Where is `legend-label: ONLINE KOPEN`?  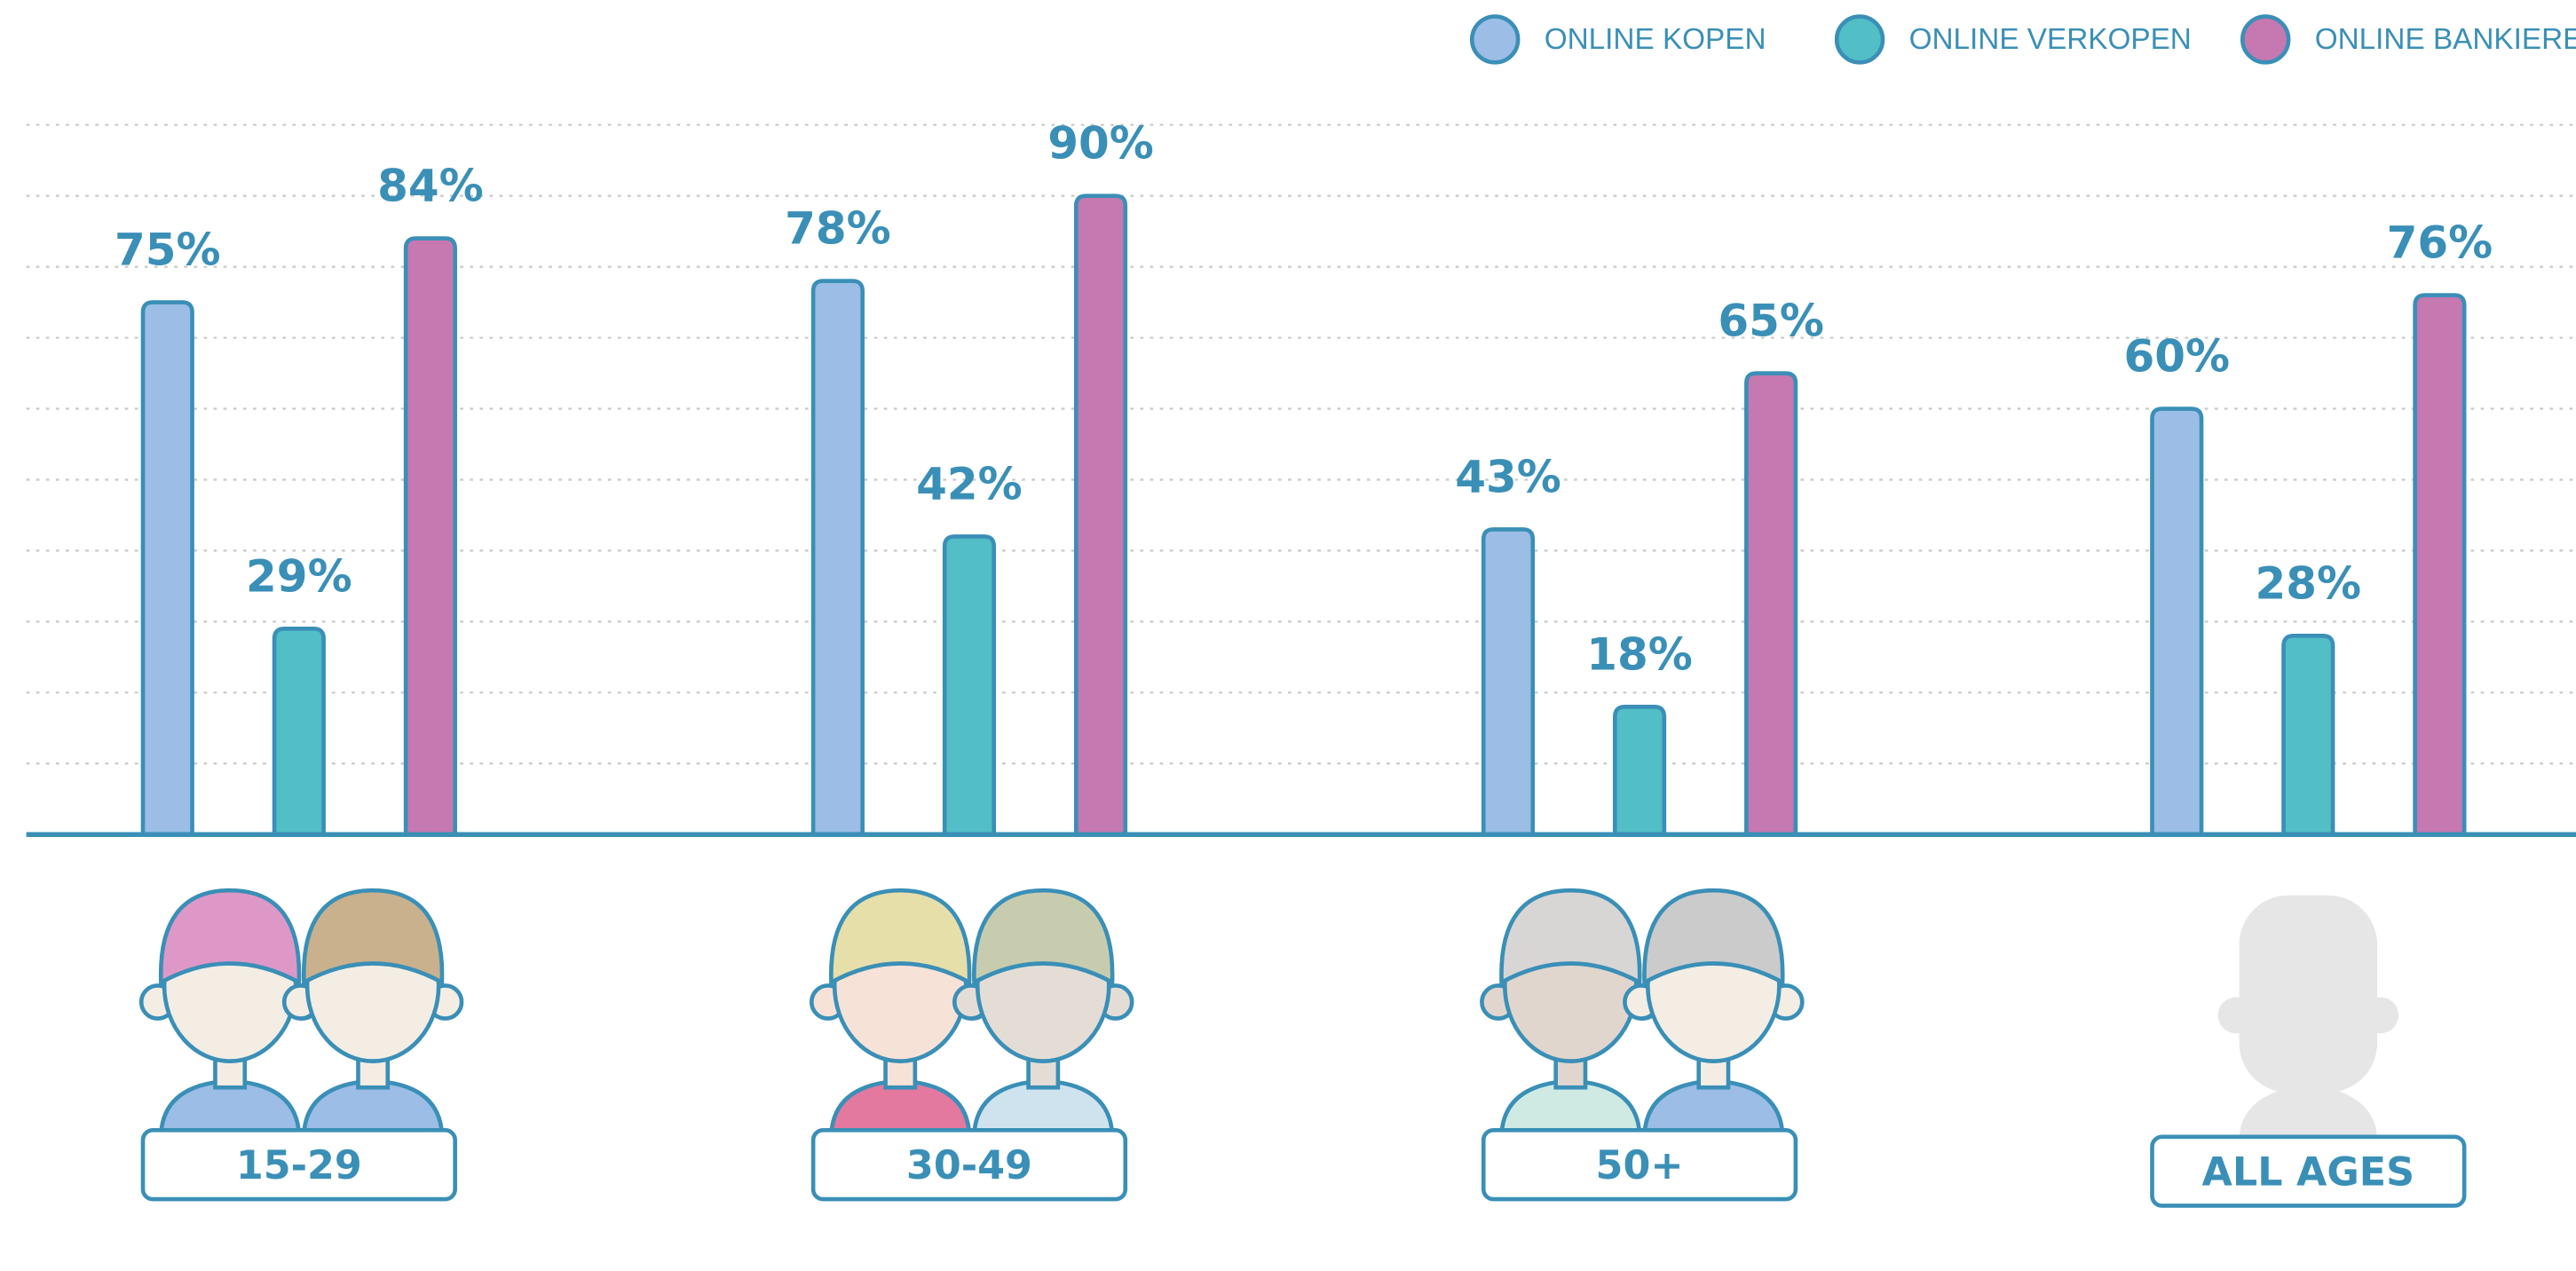
legend-label: ONLINE KOPEN is located at coordinates (1655, 39).